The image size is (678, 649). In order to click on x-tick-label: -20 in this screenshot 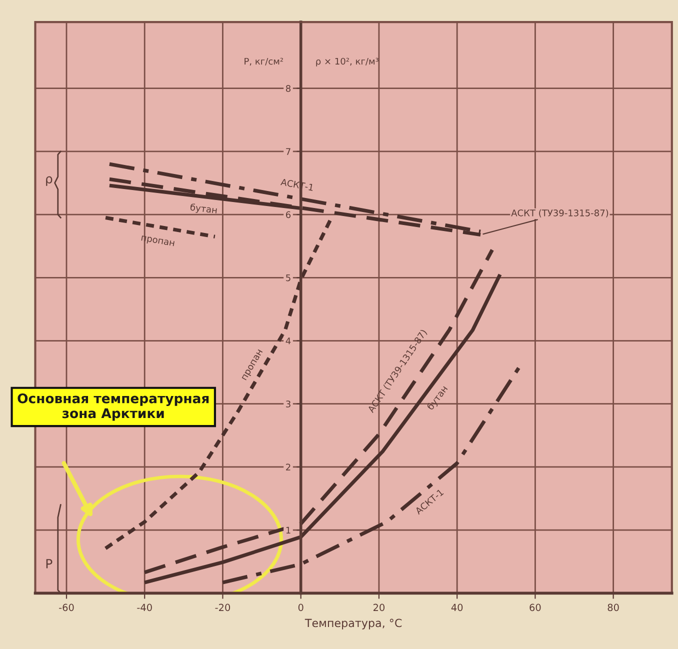, I will do `click(222, 608)`.